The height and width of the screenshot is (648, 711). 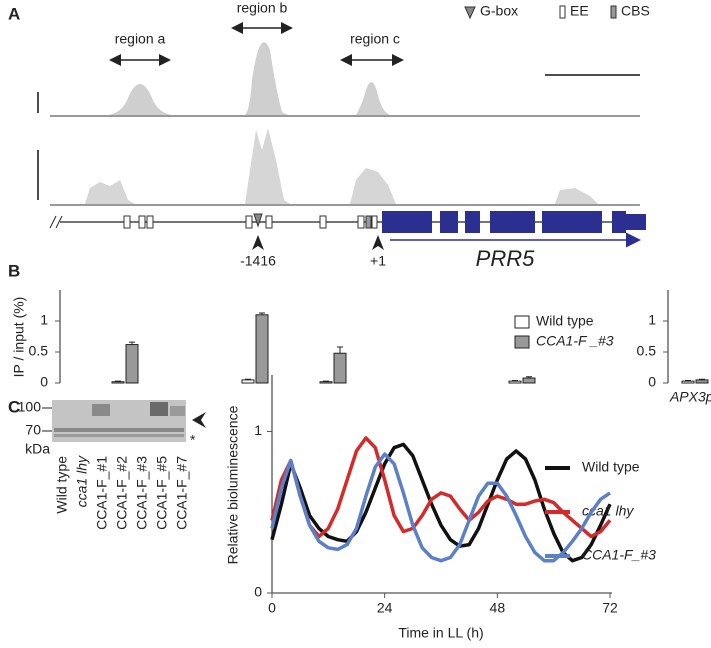 I want to click on lane-label: CCA1-F_#1, so click(x=102, y=493).